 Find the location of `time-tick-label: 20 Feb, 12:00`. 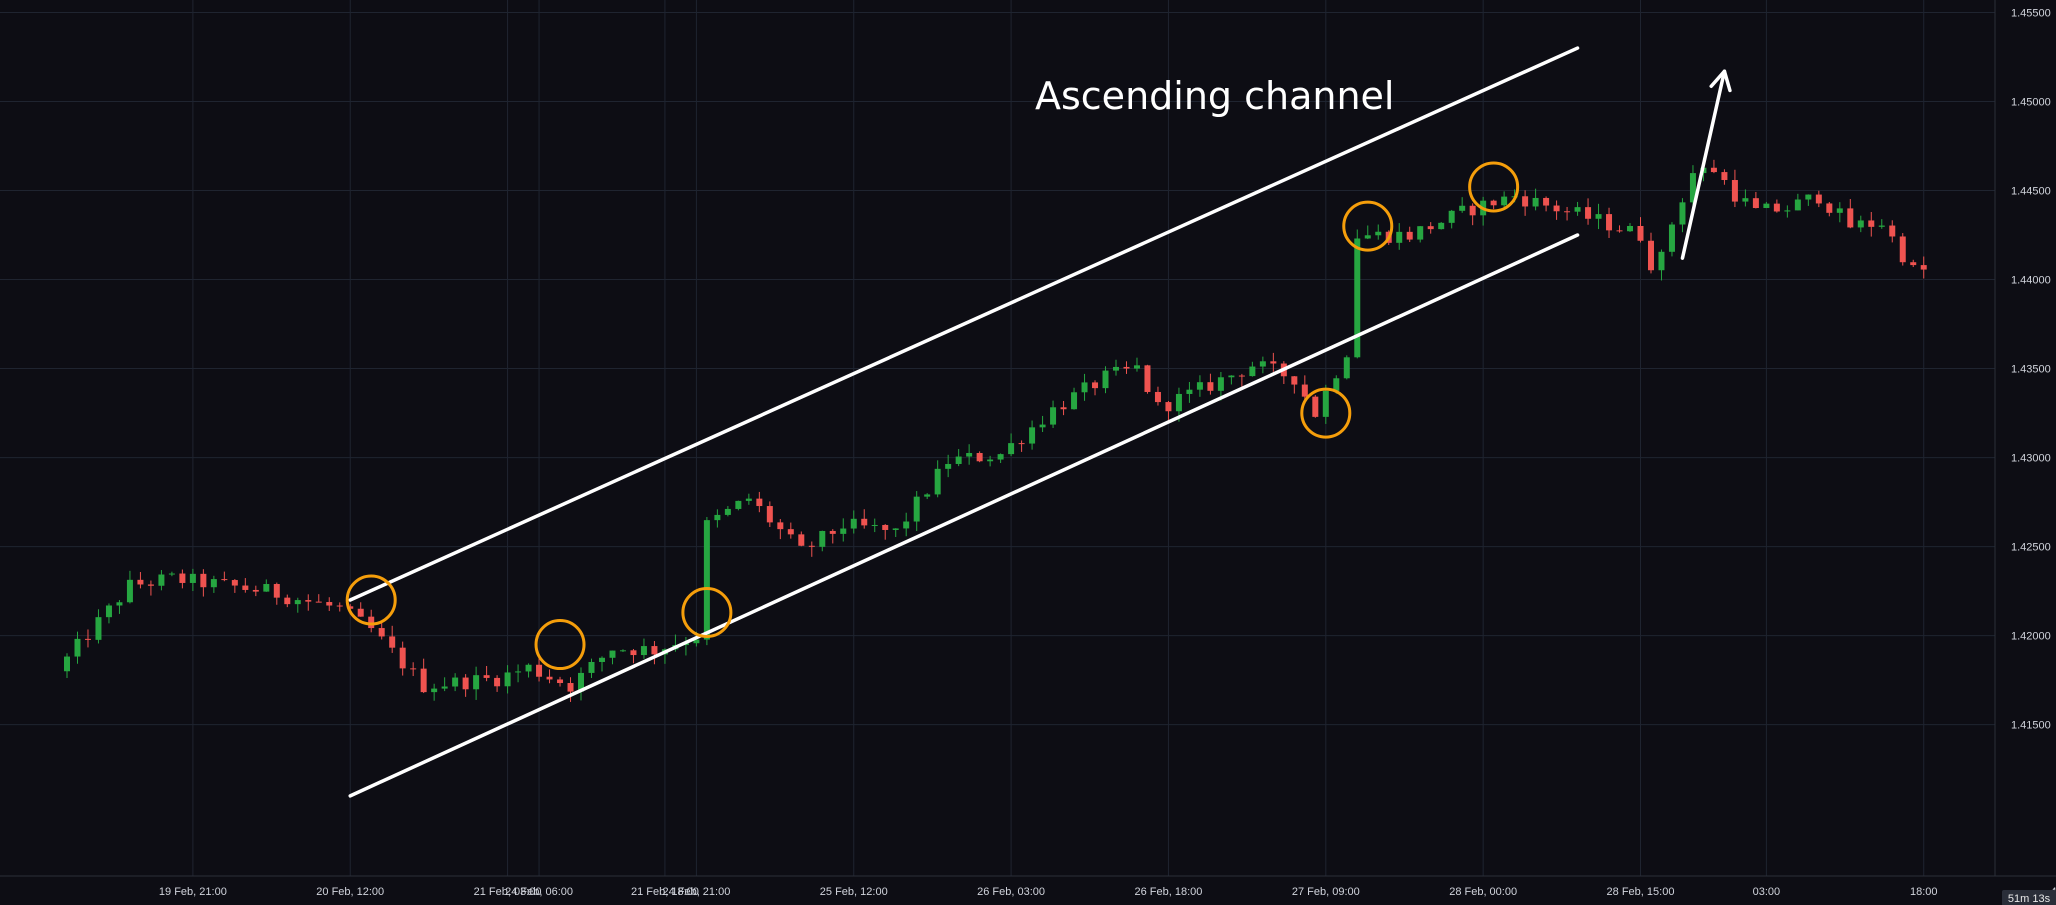

time-tick-label: 20 Feb, 12:00 is located at coordinates (350, 892).